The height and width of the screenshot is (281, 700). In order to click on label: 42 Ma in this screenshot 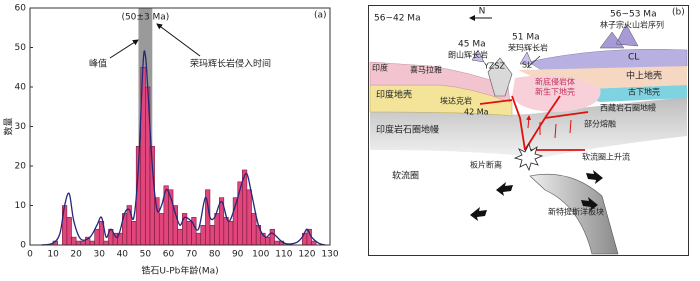, I will do `click(476, 112)`.